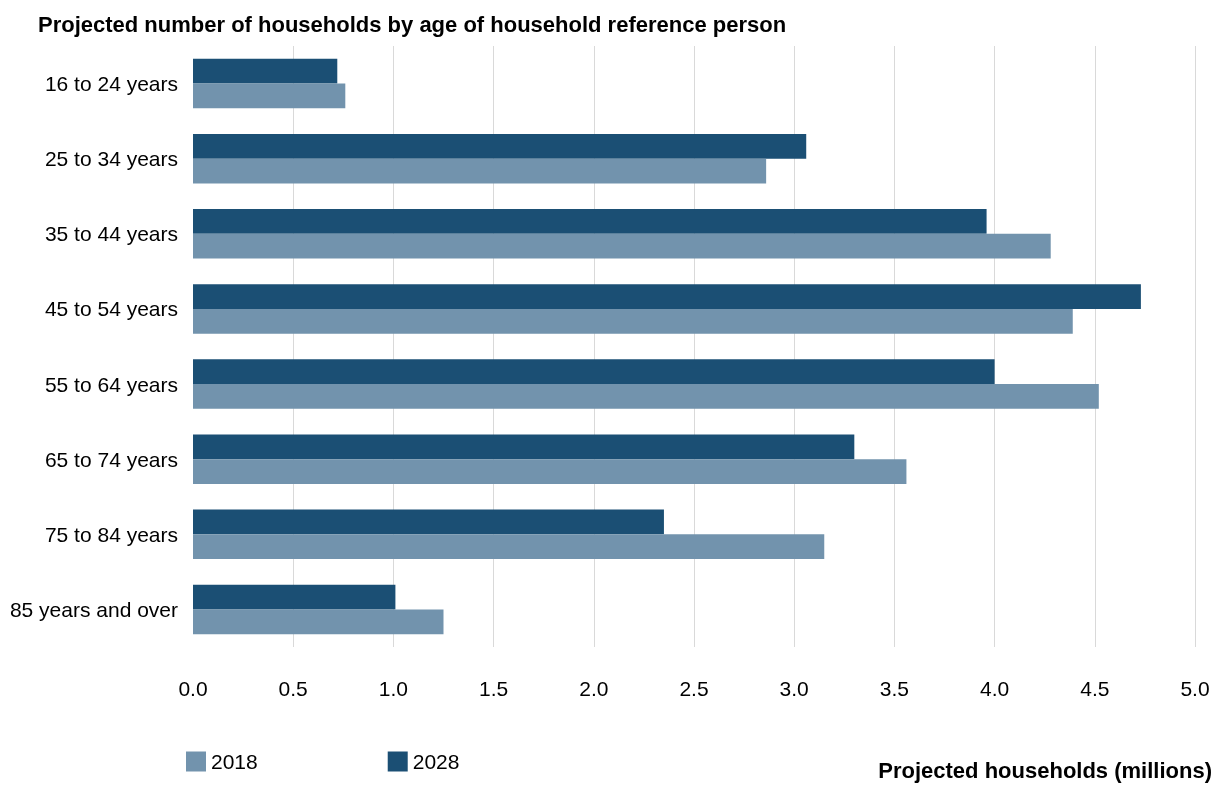 Image resolution: width=1222 pixels, height=785 pixels. I want to click on x-tick-label: 1.5, so click(494, 688).